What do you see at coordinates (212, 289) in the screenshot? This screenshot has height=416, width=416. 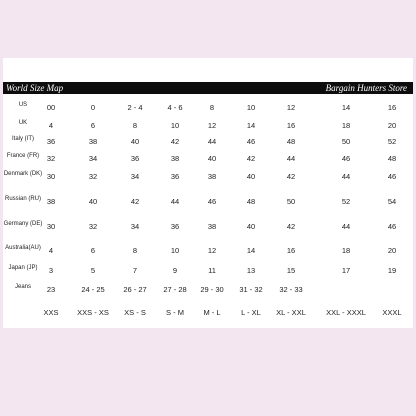 I see `table-cell: 29 - 30` at bounding box center [212, 289].